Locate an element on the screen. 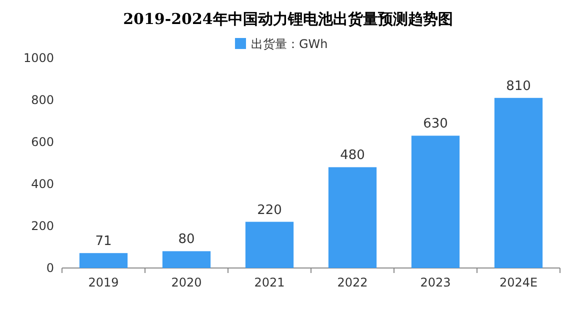 The width and height of the screenshot is (576, 327). y-tick-label: 800 is located at coordinates (42, 99).